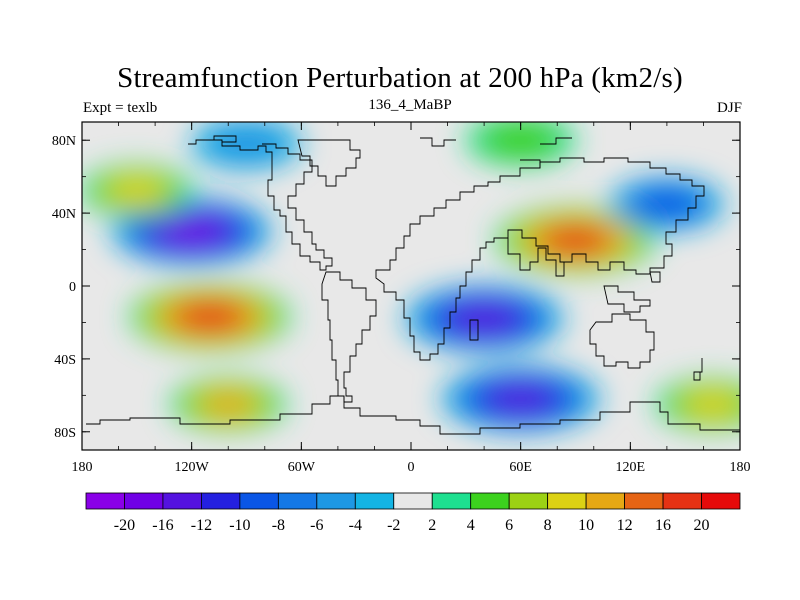 The image size is (800, 600). I want to click on x-tick-label: 0, so click(411, 467).